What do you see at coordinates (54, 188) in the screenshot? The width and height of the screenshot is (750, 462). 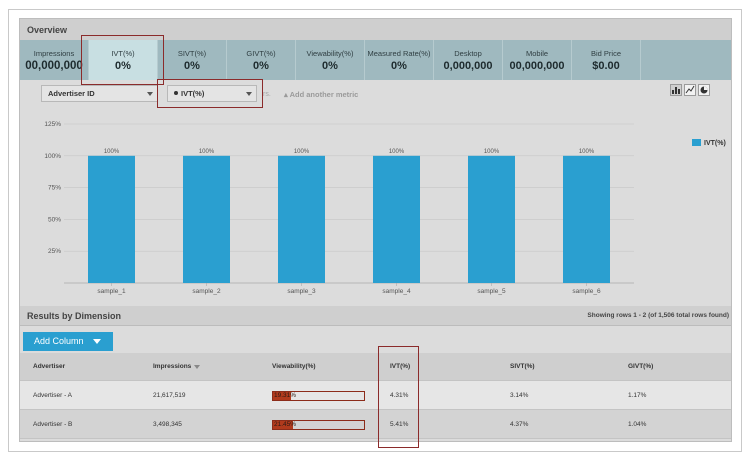 I see `y-tick-label: 75%` at bounding box center [54, 188].